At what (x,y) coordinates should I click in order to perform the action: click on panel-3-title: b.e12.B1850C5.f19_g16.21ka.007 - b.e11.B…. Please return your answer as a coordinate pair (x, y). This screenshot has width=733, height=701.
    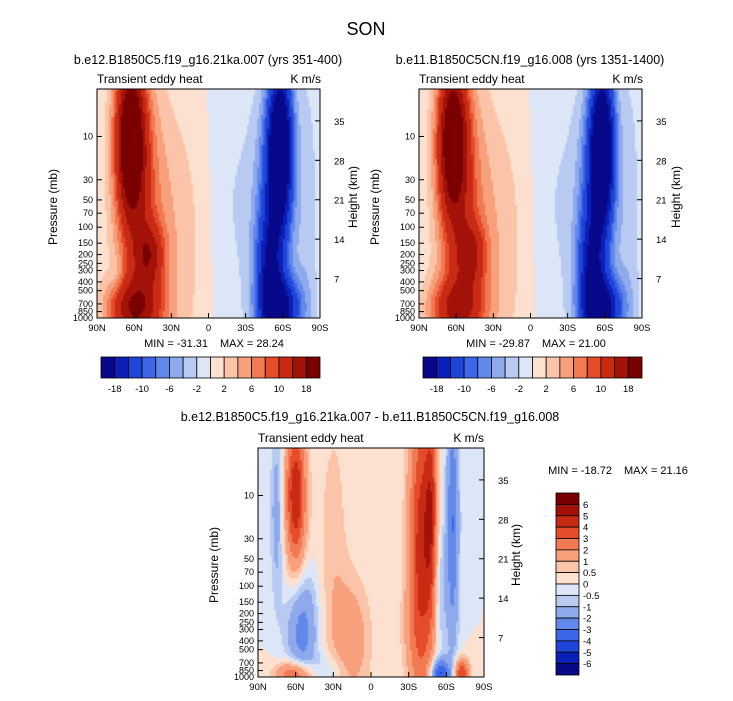
    Looking at the image, I should click on (370, 417).